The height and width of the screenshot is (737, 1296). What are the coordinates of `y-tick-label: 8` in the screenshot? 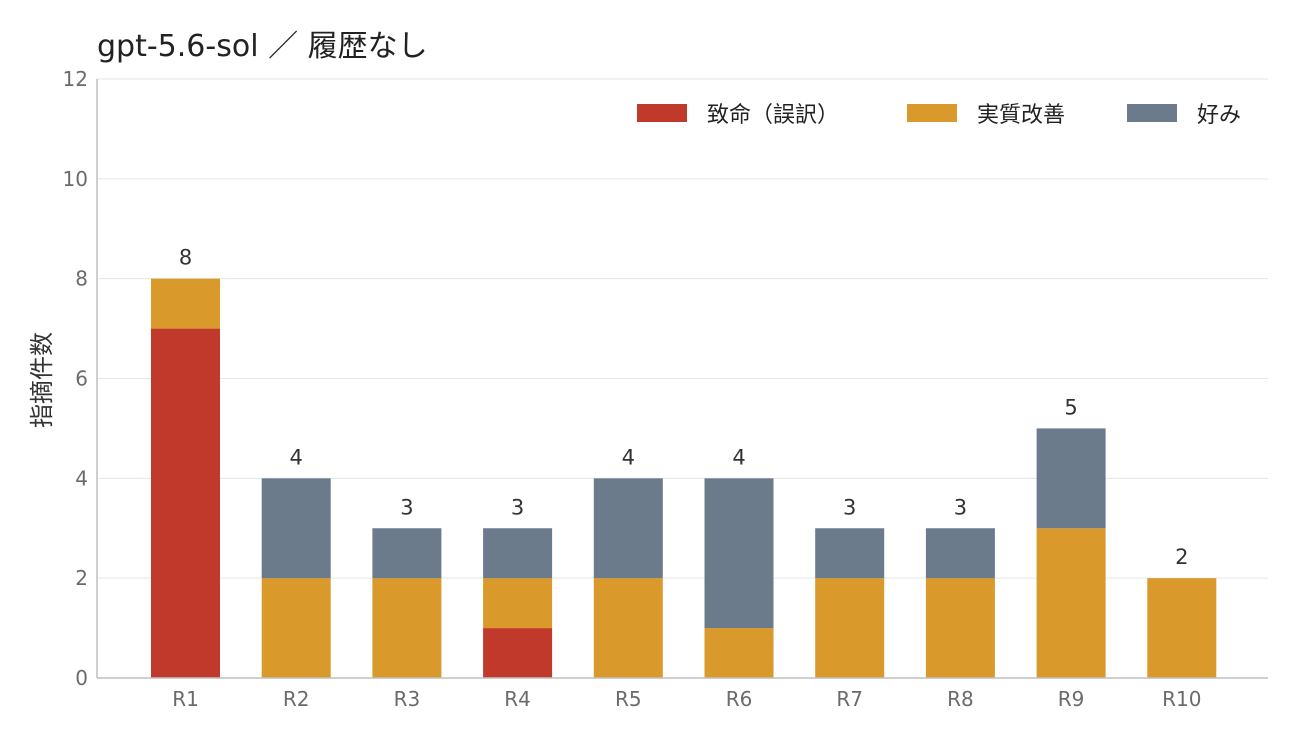 It's located at (81, 279).